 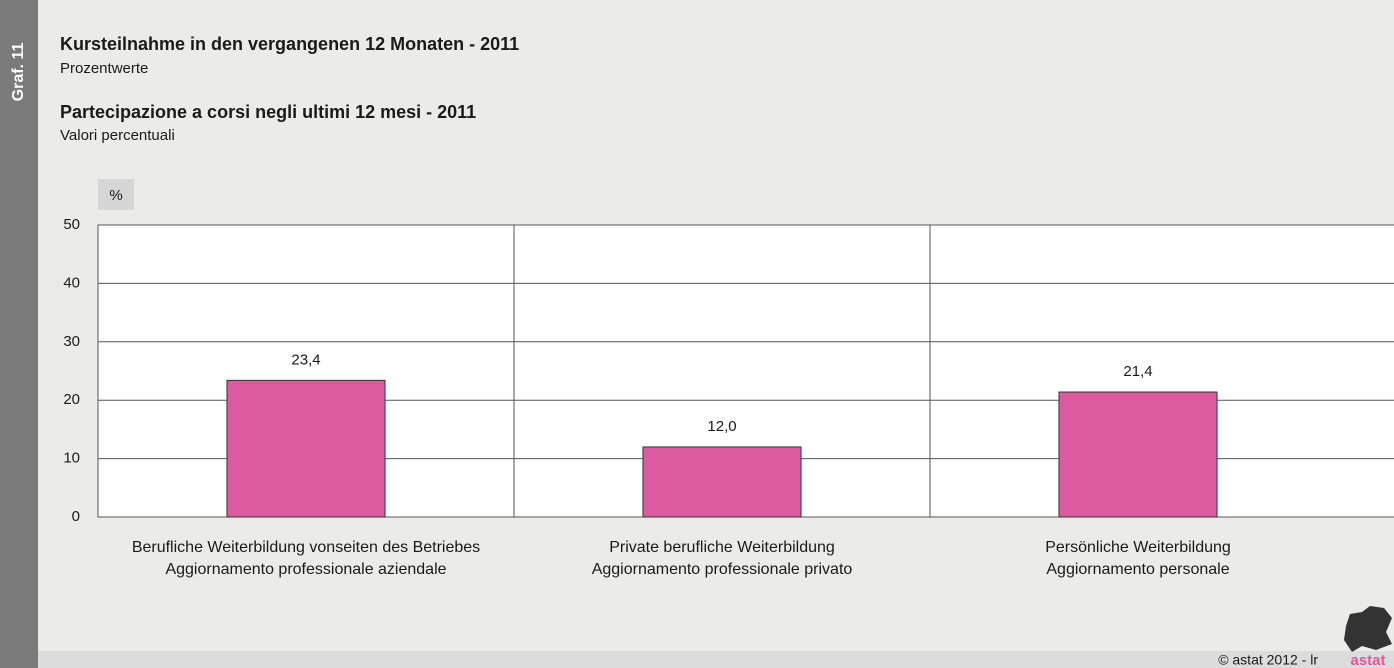 I want to click on y-tick-label: 30, so click(x=71, y=341).